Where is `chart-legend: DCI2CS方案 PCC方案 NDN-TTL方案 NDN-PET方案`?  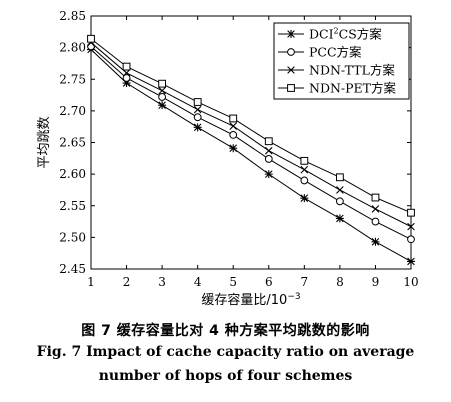
chart-legend: DCI2CS方案 PCC方案 NDN-TTL方案 NDN-PET方案 is located at coordinates (341, 61).